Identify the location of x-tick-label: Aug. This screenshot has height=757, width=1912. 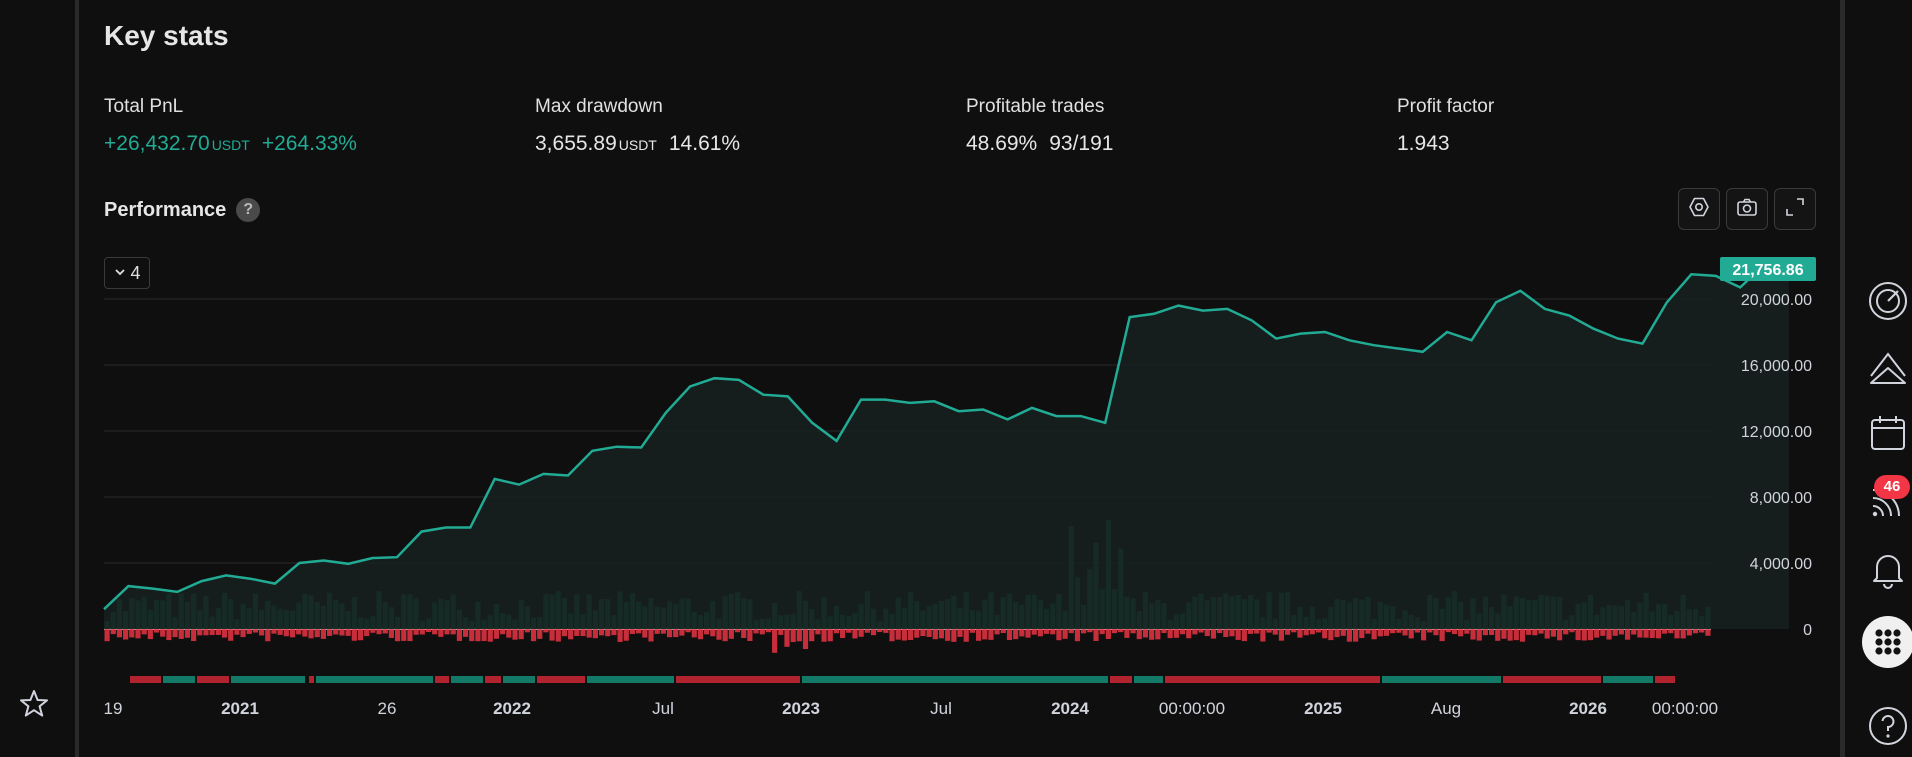
(1446, 708).